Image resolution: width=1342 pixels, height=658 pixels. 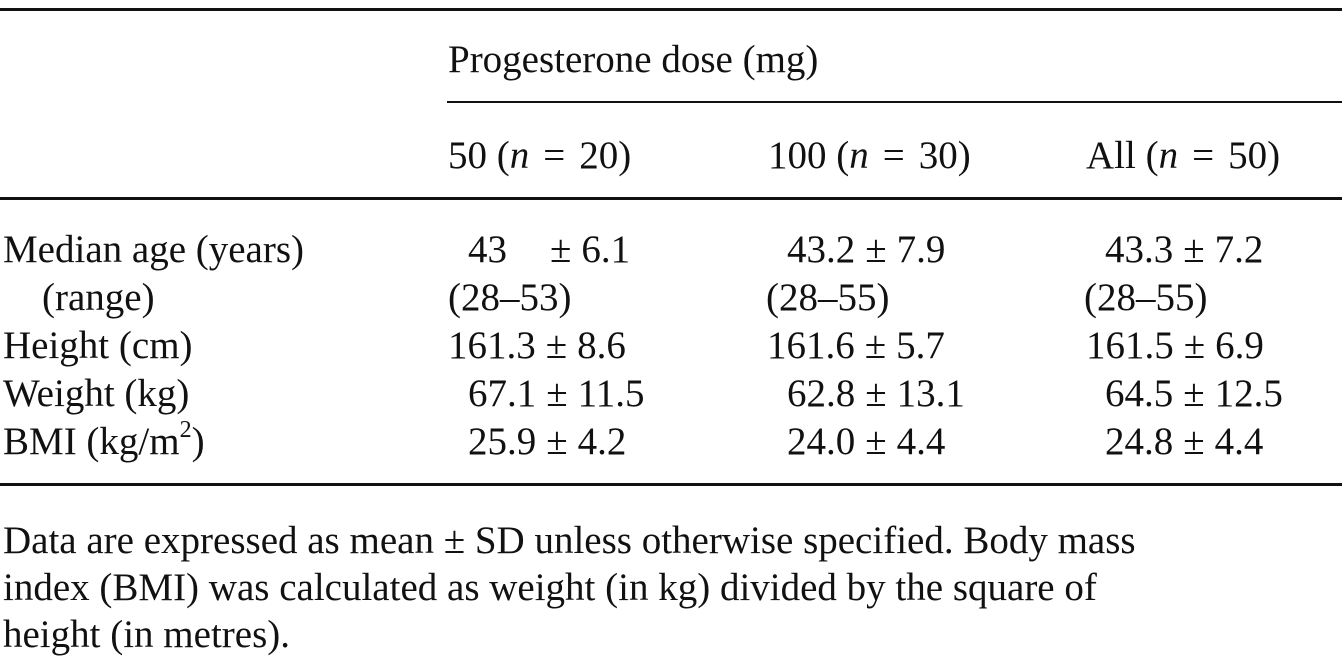 What do you see at coordinates (821, 249) in the screenshot?
I see `cell-mean: 43.2` at bounding box center [821, 249].